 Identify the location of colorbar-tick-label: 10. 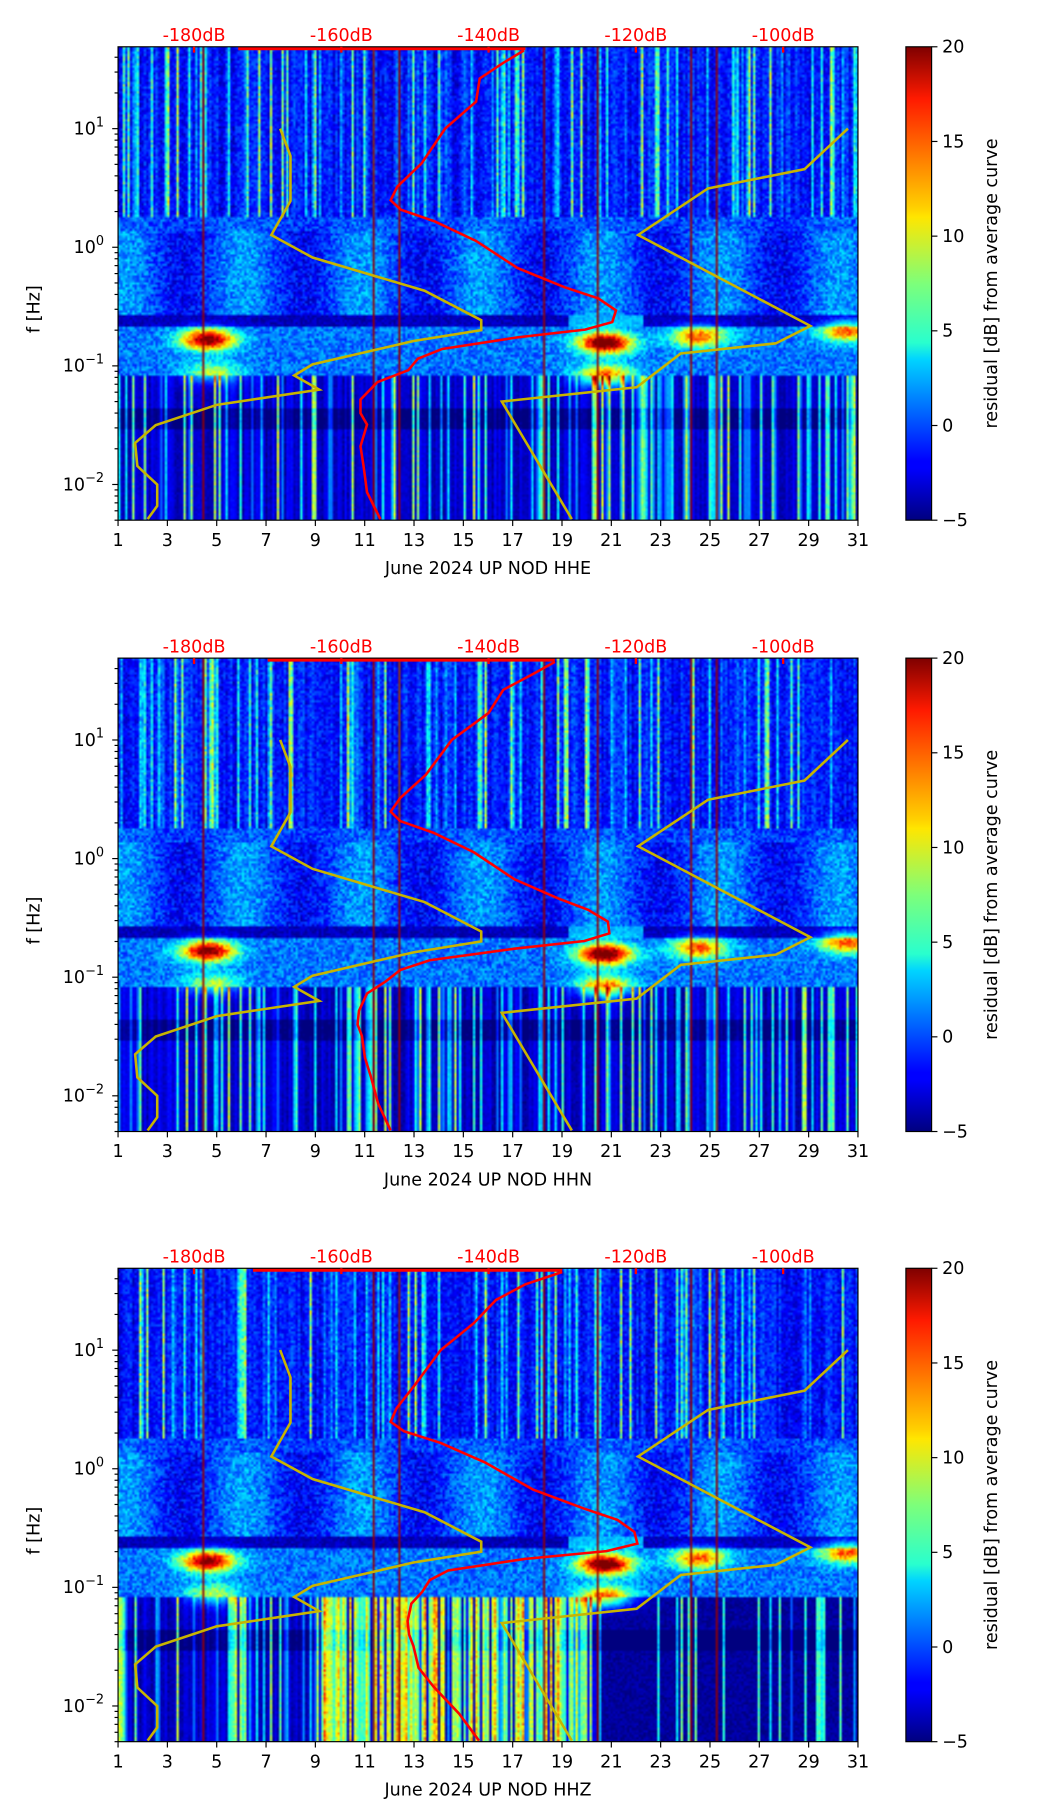
(953, 237).